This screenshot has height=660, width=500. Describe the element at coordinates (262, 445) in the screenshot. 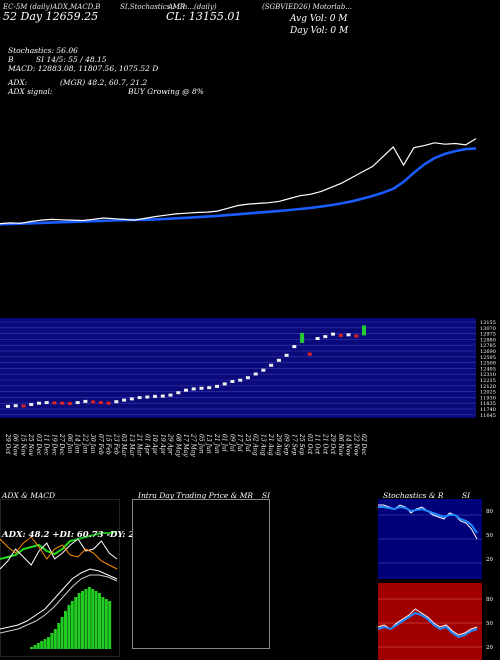

I see `date-tick-label: 13 Aug` at that location.